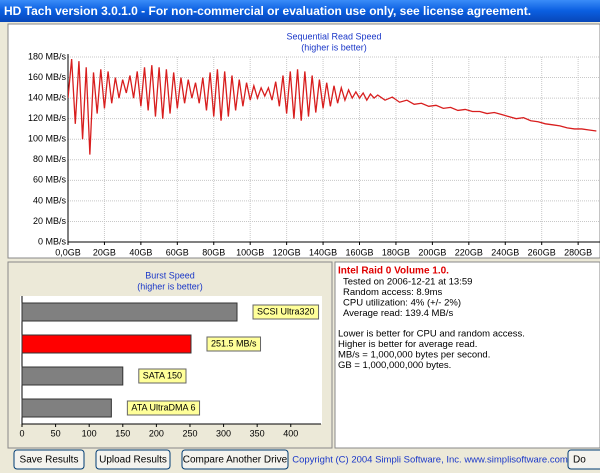 The image size is (600, 473). What do you see at coordinates (578, 252) in the screenshot?
I see `x-tick-label: 280GB` at bounding box center [578, 252].